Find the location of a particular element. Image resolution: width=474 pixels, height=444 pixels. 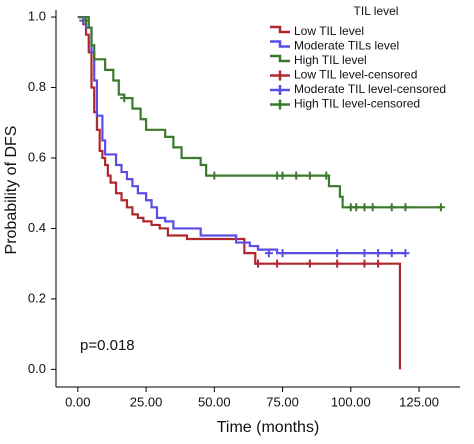

x-tick-label: 75.00 is located at coordinates (282, 401).